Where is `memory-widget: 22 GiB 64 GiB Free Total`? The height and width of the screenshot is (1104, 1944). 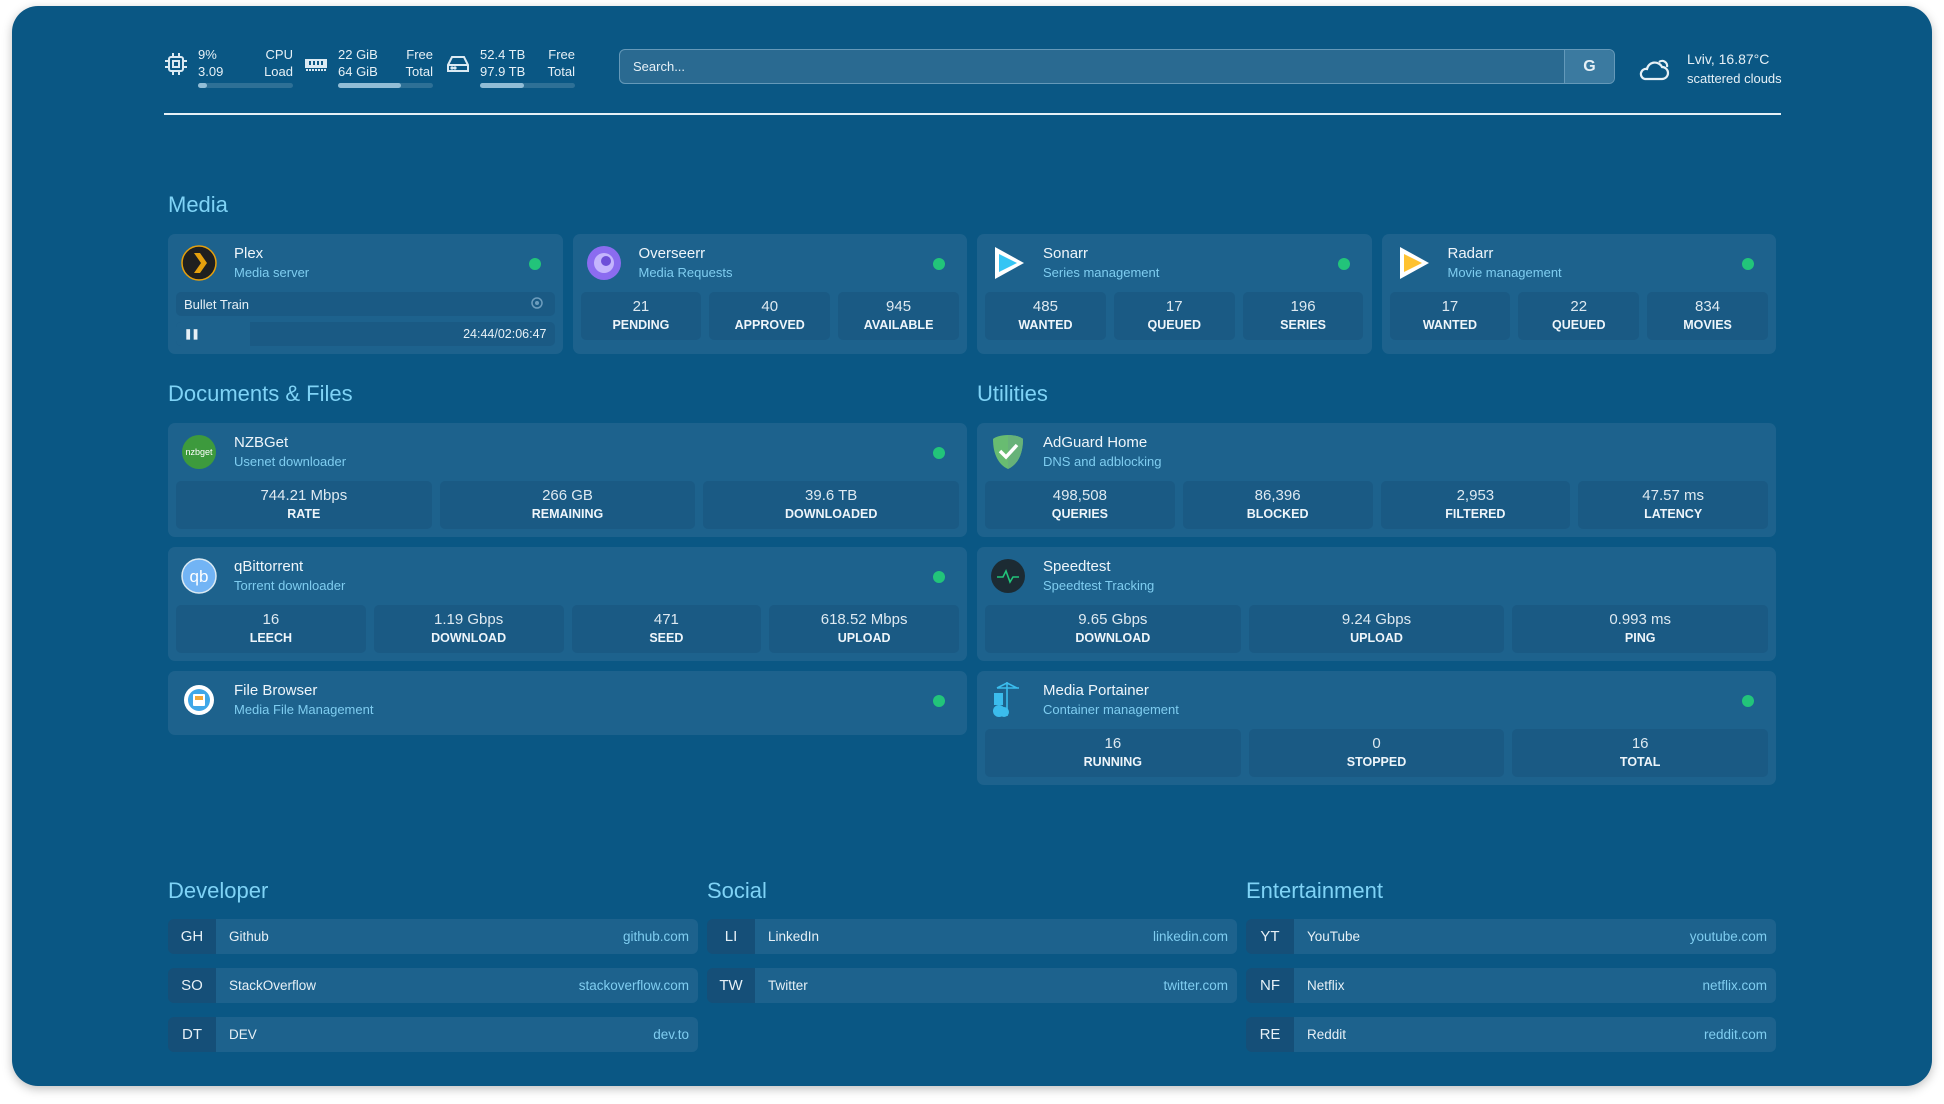
memory-widget: 22 GiB 64 GiB Free Total is located at coordinates (368, 67).